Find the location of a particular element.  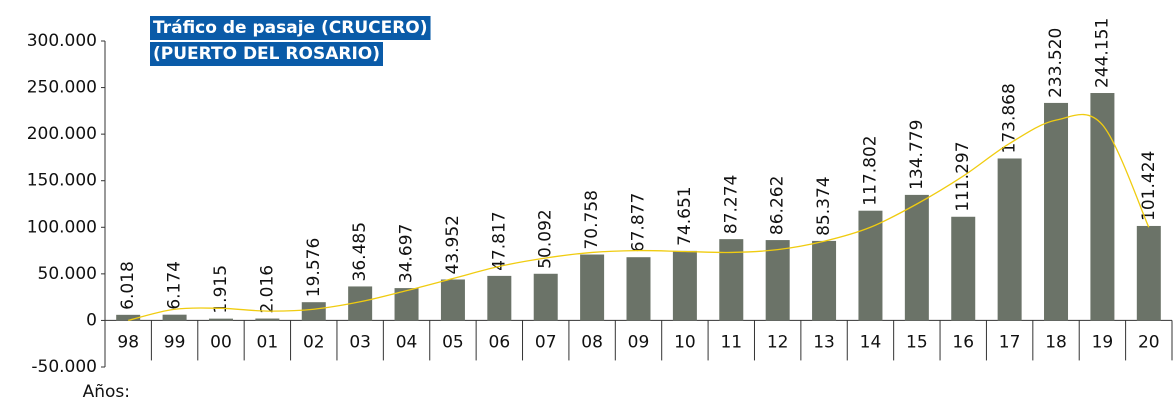

y-tick-label: 200.000 is located at coordinates (62, 134).